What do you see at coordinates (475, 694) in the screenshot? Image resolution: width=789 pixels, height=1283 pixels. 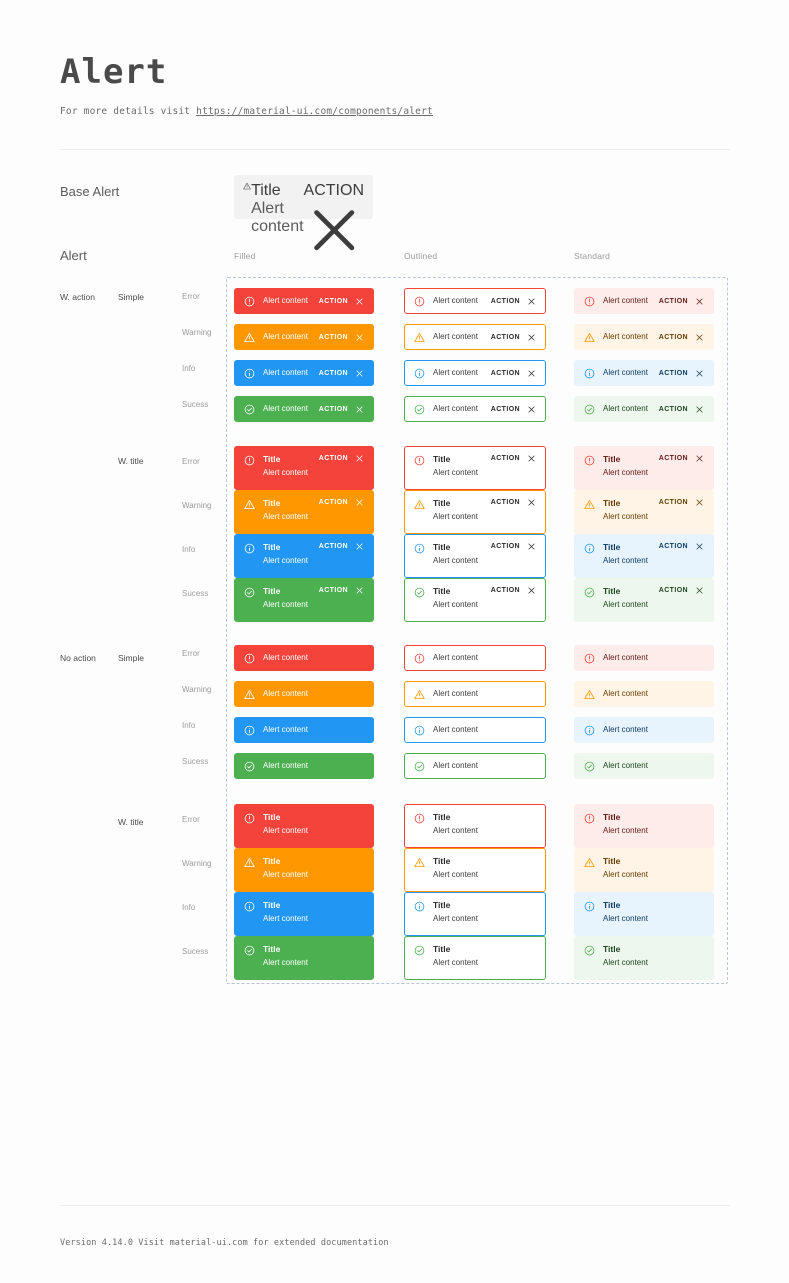 I see `alert-outlined-warning-simple: Alert content` at bounding box center [475, 694].